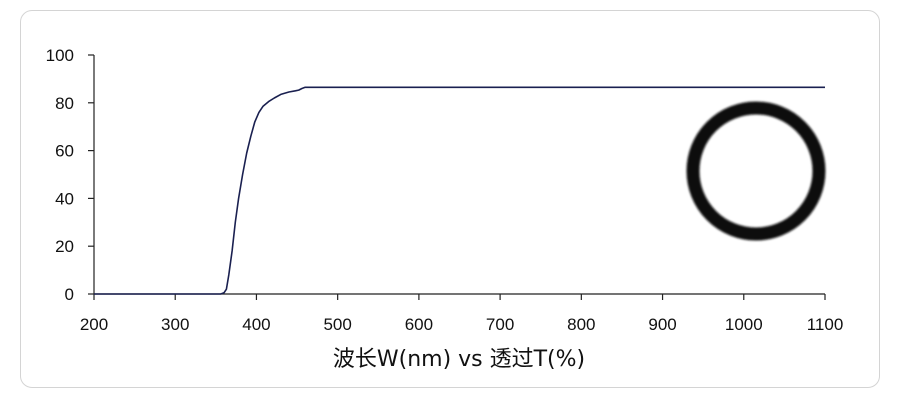 Image resolution: width=900 pixels, height=400 pixels. Describe the element at coordinates (662, 324) in the screenshot. I see `x-tick-label: 900` at that location.